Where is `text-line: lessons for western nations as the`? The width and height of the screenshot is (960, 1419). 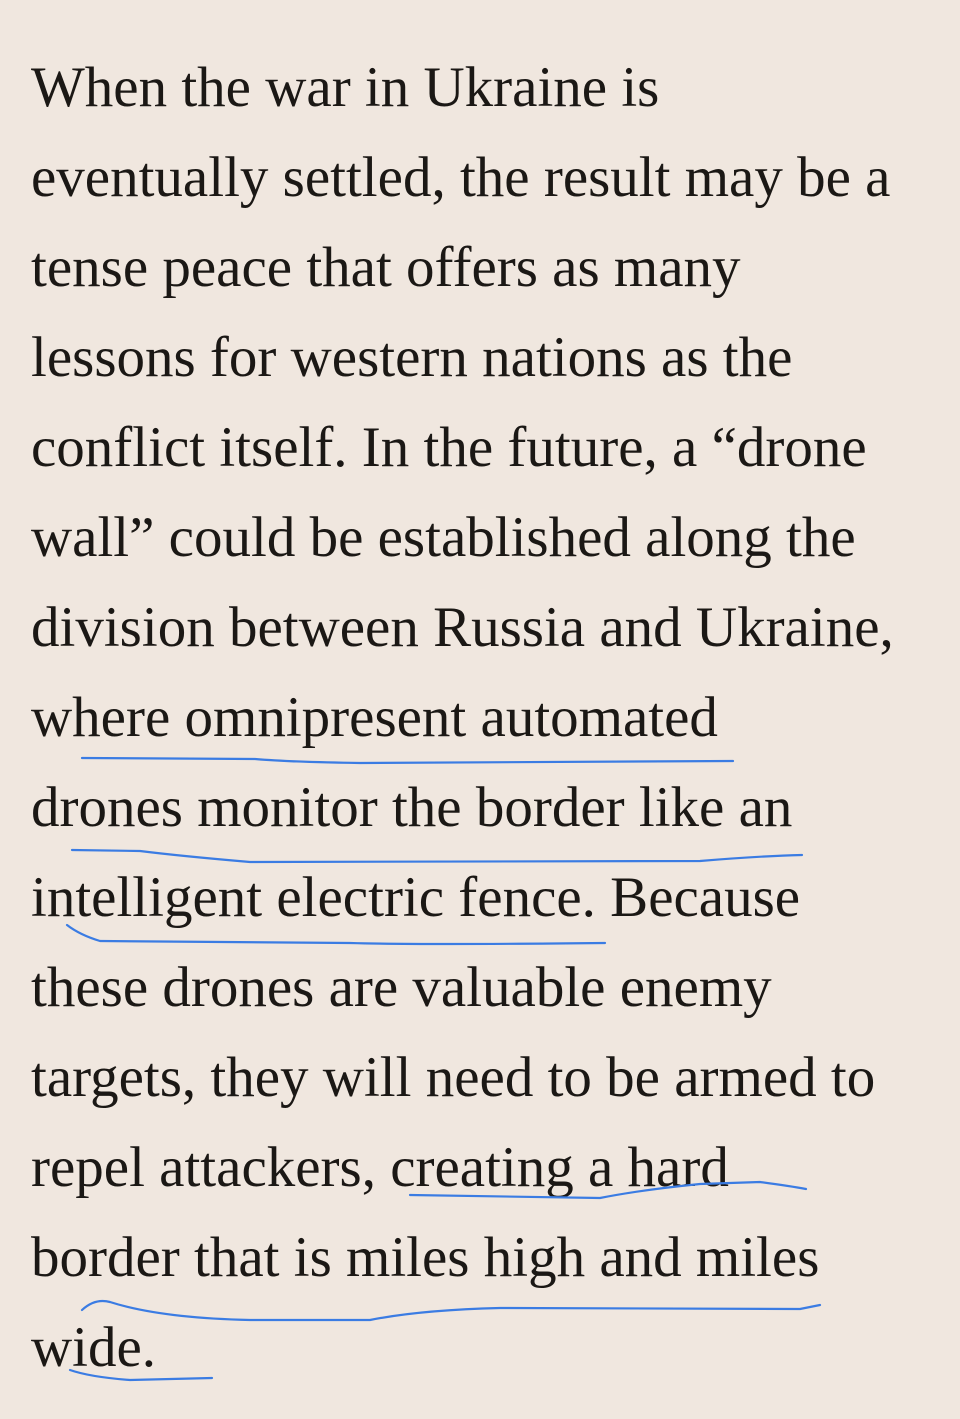
text-line: lessons for western nations as the is located at coordinates (412, 357).